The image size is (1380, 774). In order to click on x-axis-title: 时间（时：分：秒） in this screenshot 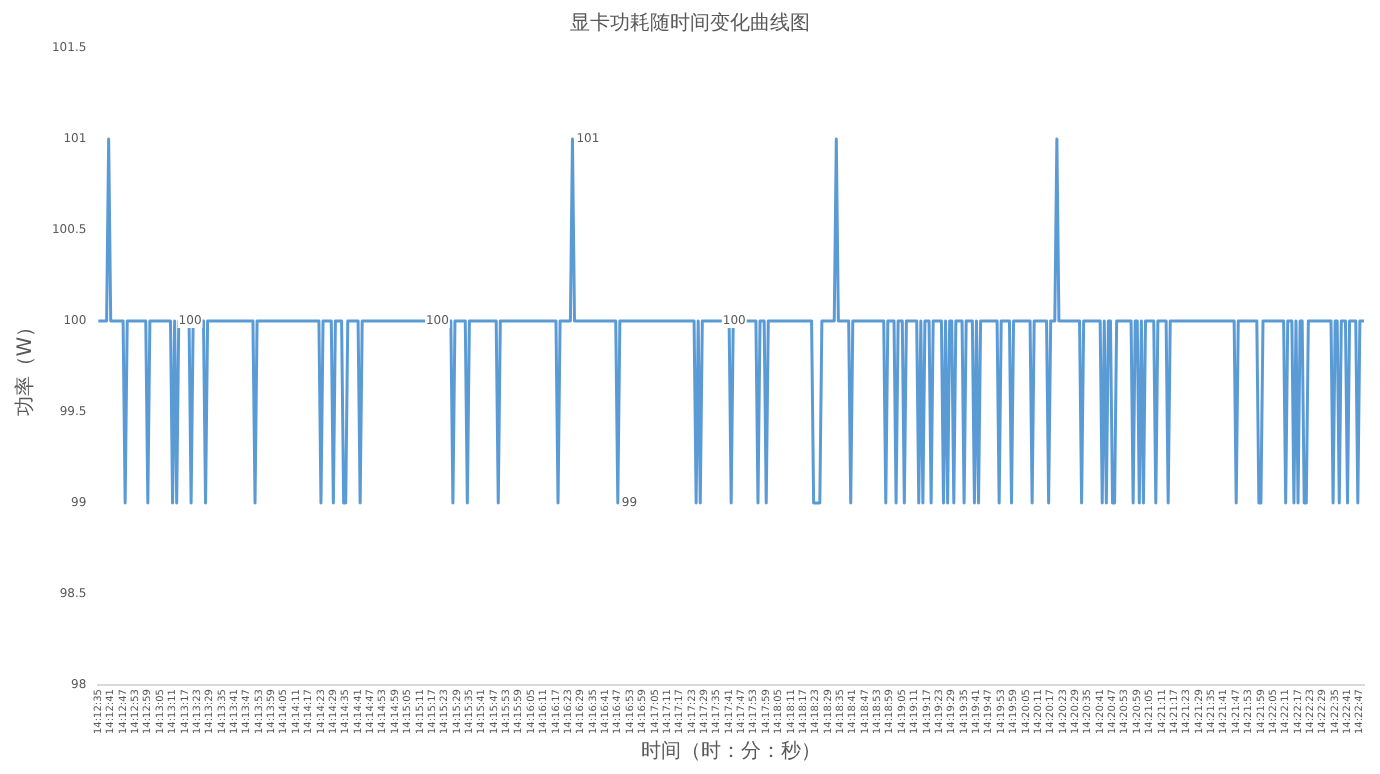, I will do `click(731, 751)`.